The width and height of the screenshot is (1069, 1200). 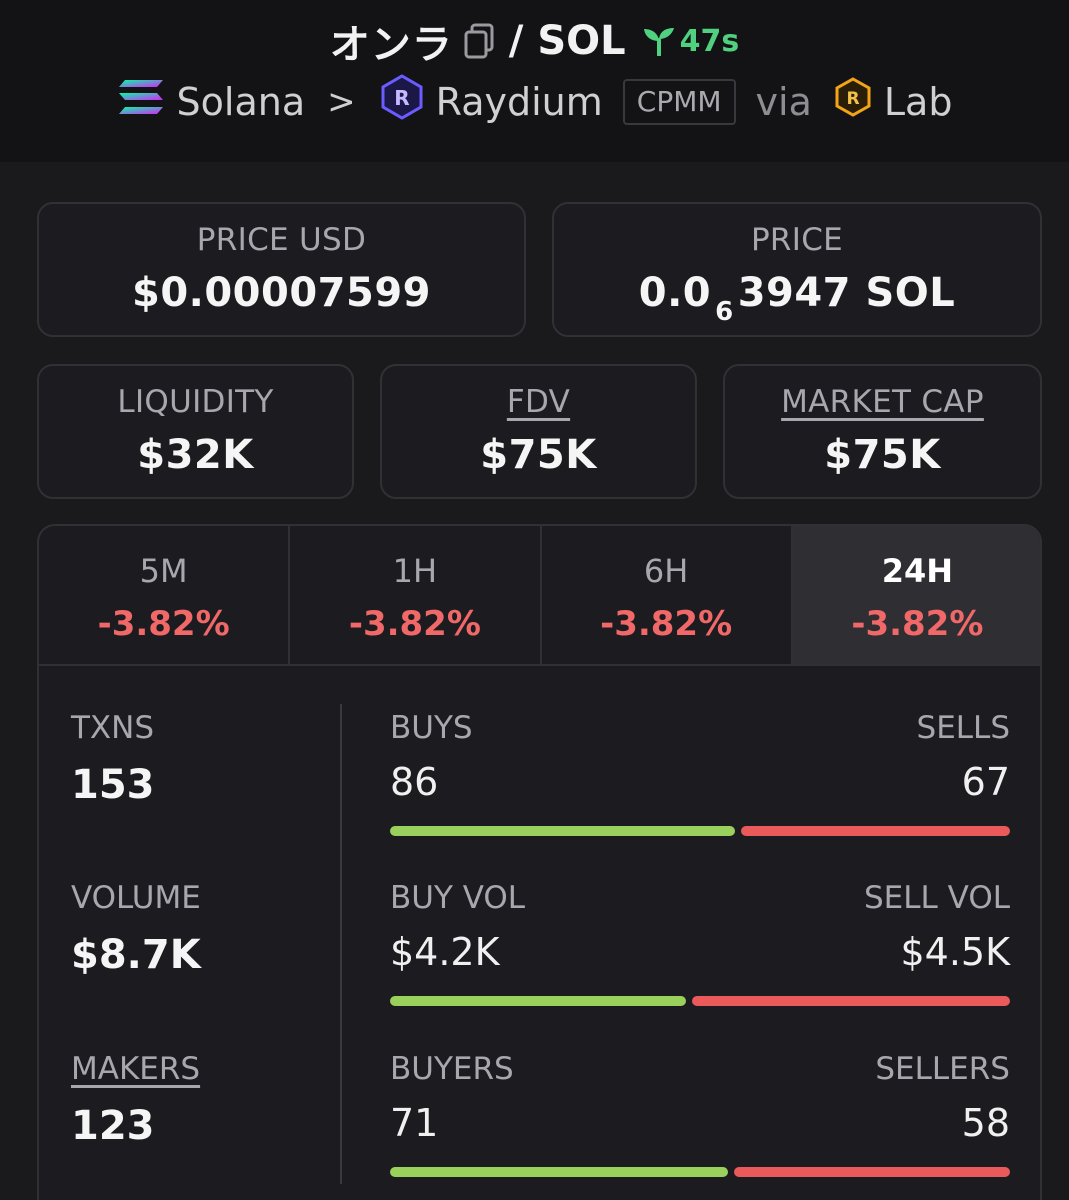 I want to click on lab-icon: R, so click(x=853, y=101).